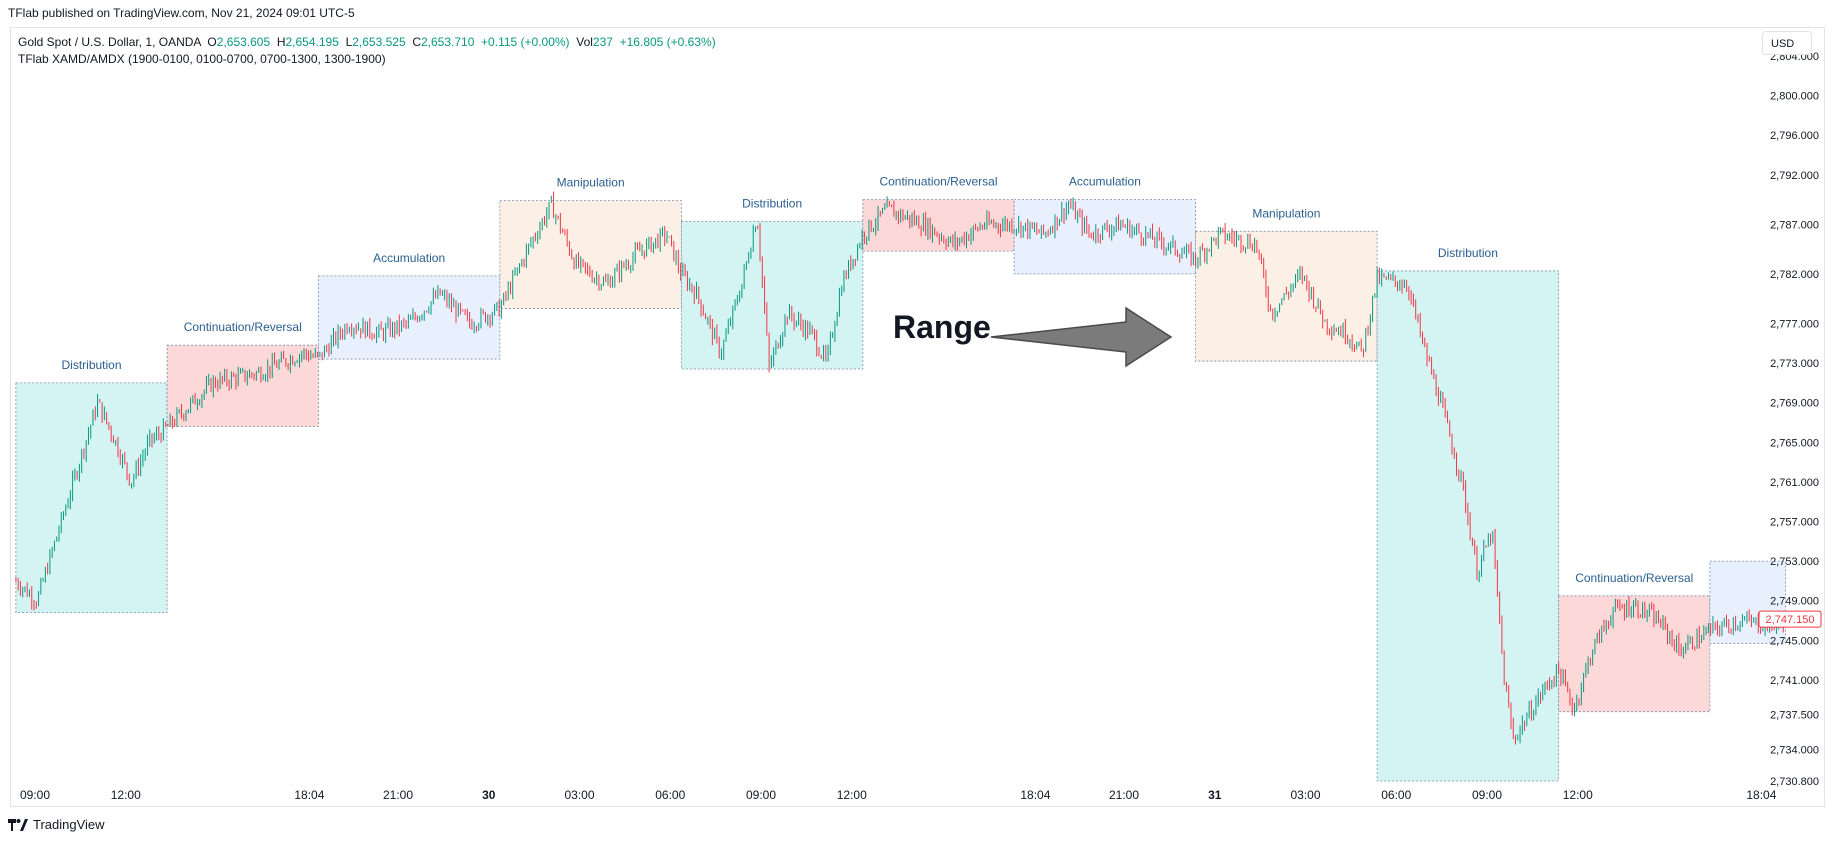  I want to click on tradingview-logo-icon, so click(18, 824).